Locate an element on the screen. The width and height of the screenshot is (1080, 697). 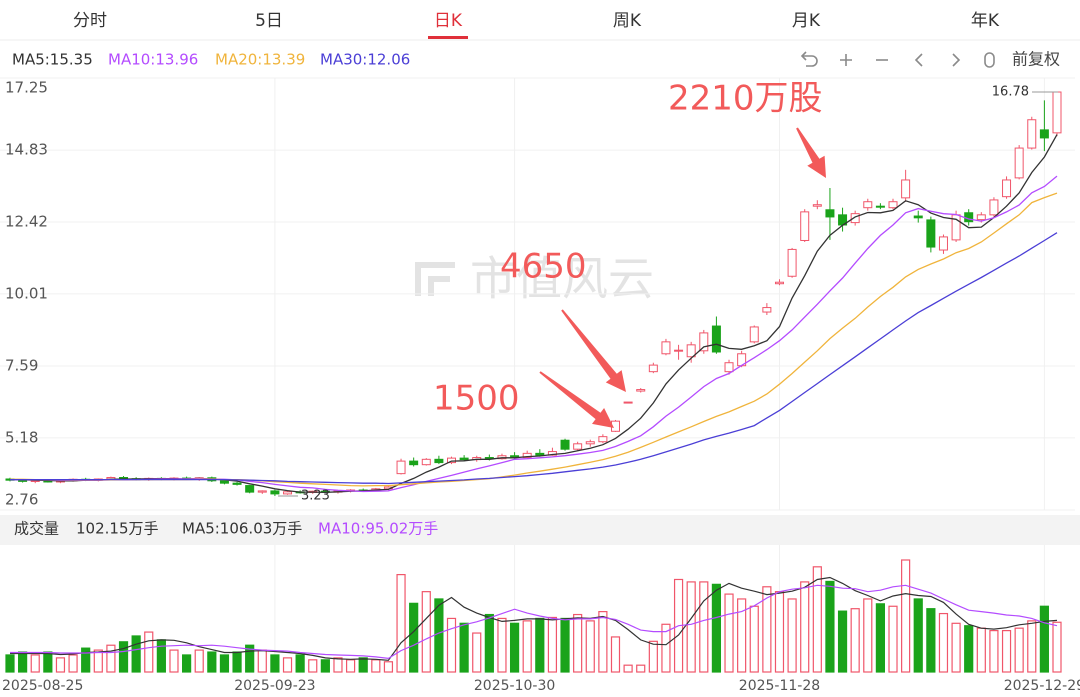
ma-line is located at coordinates (534, 618).